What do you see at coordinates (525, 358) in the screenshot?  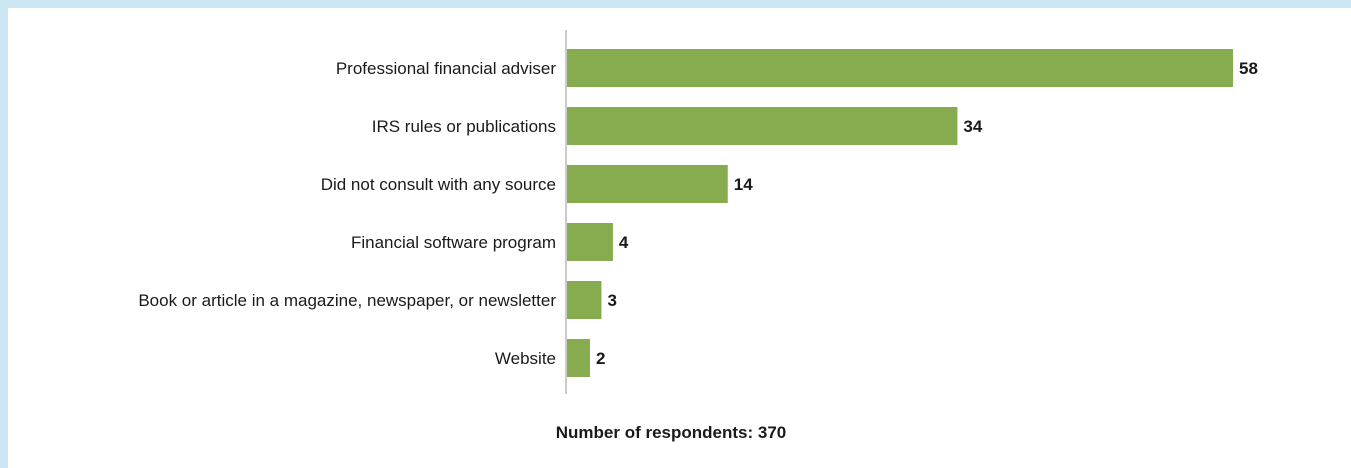 I see `category-label-5: Website` at bounding box center [525, 358].